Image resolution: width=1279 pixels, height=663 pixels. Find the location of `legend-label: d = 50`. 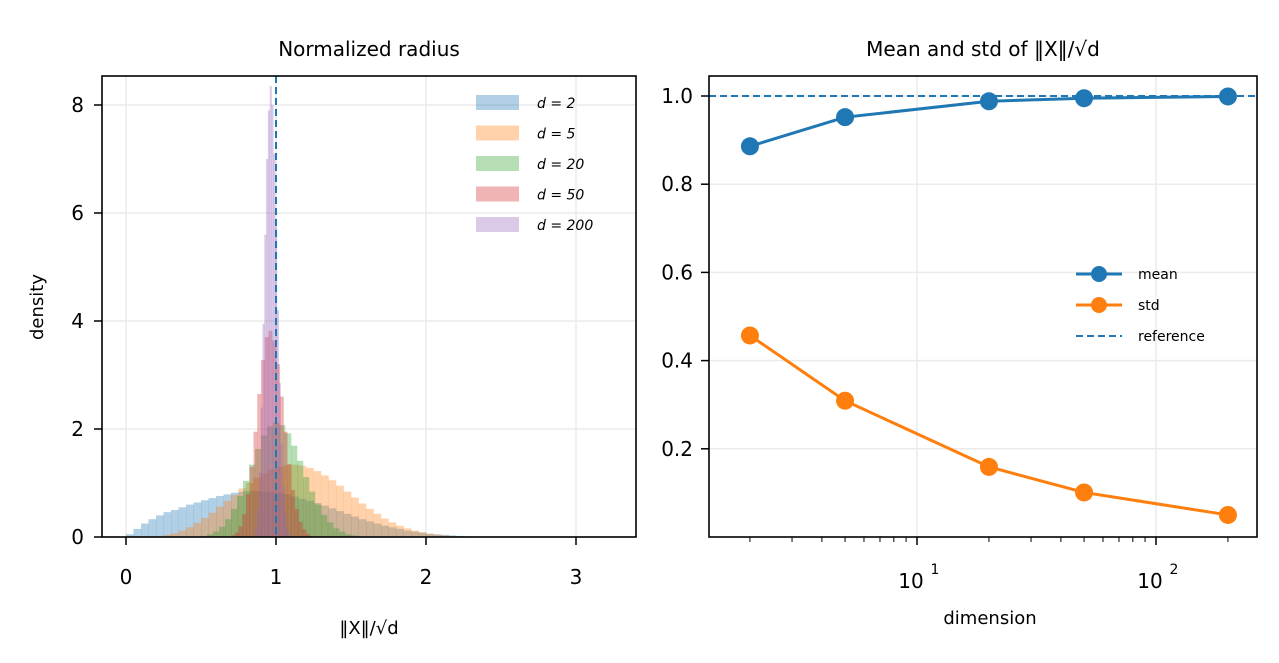

legend-label: d = 50 is located at coordinates (560, 196).